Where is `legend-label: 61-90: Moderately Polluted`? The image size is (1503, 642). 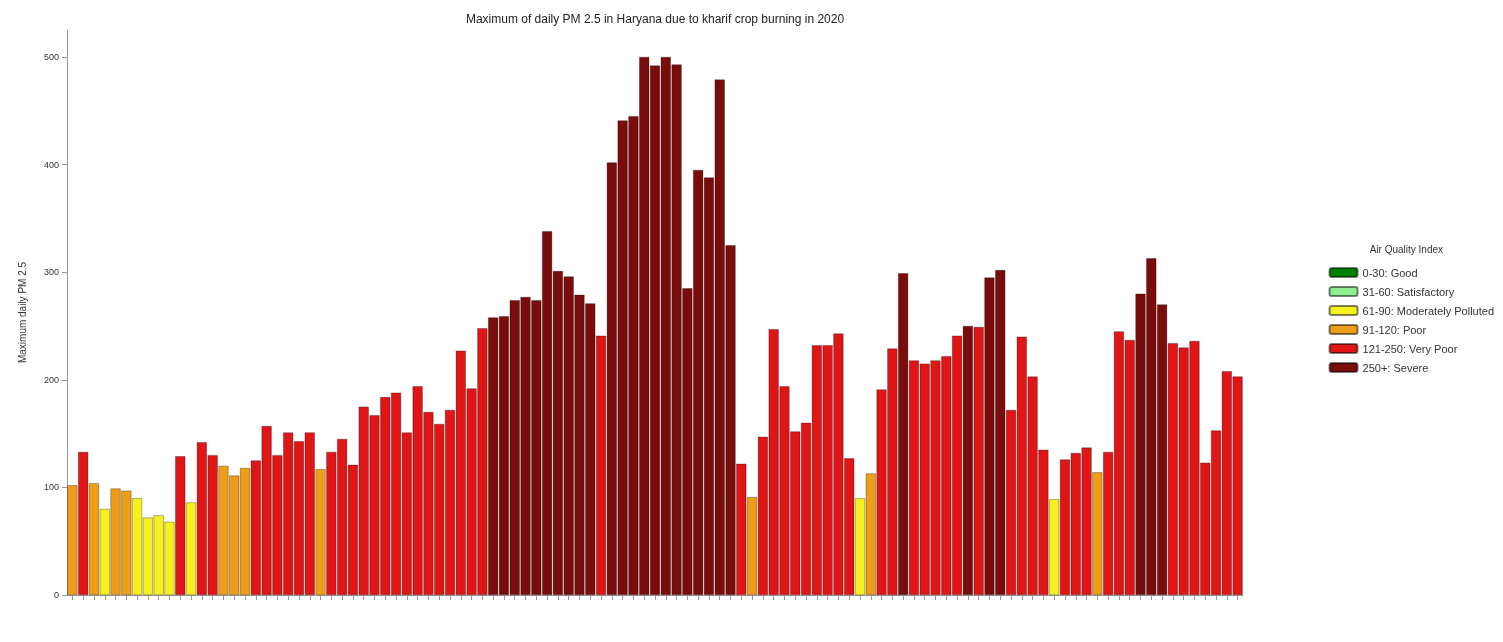
legend-label: 61-90: Moderately Polluted is located at coordinates (1428, 310).